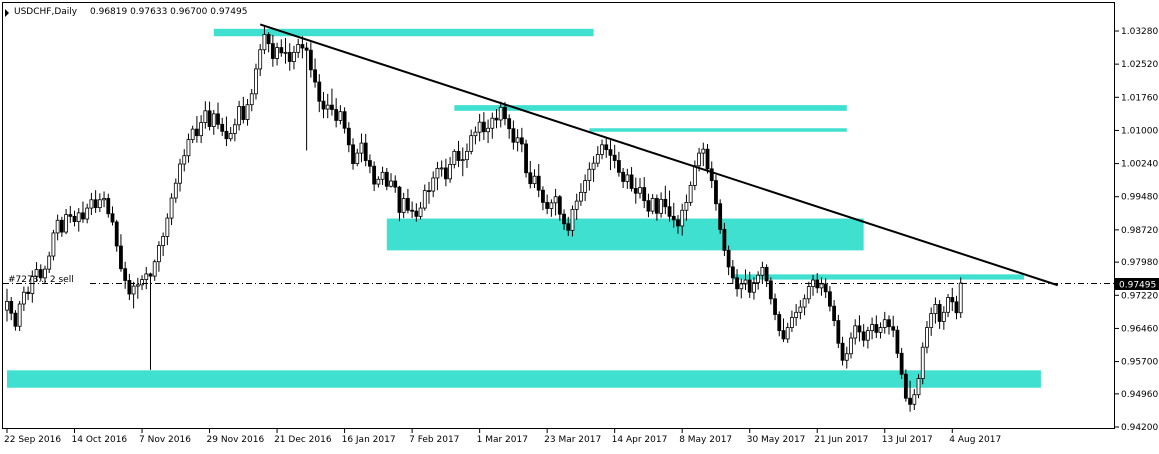 This screenshot has height=454, width=1159. Describe the element at coordinates (41, 280) in the screenshot. I see `trade-label: #7273... 2 sell` at that location.